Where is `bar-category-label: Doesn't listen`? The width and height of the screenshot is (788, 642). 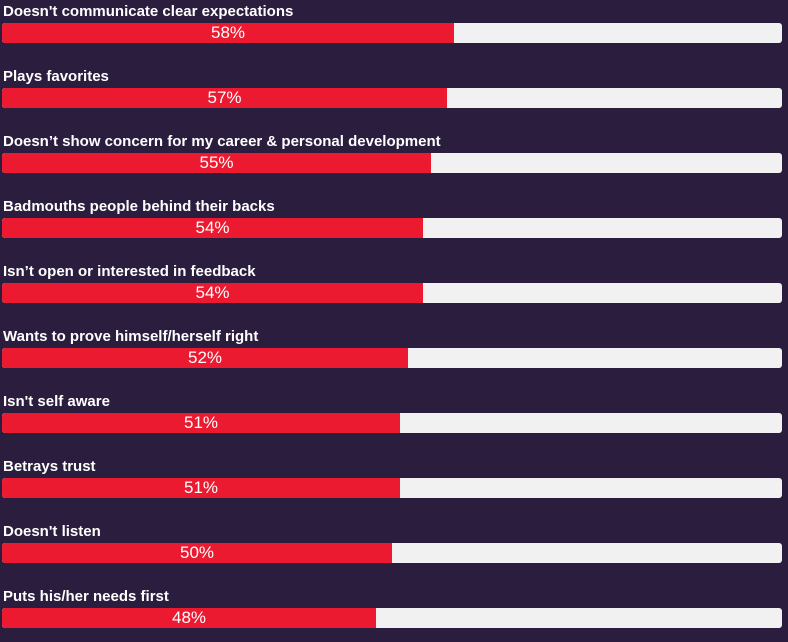 bar-category-label: Doesn't listen is located at coordinates (52, 531).